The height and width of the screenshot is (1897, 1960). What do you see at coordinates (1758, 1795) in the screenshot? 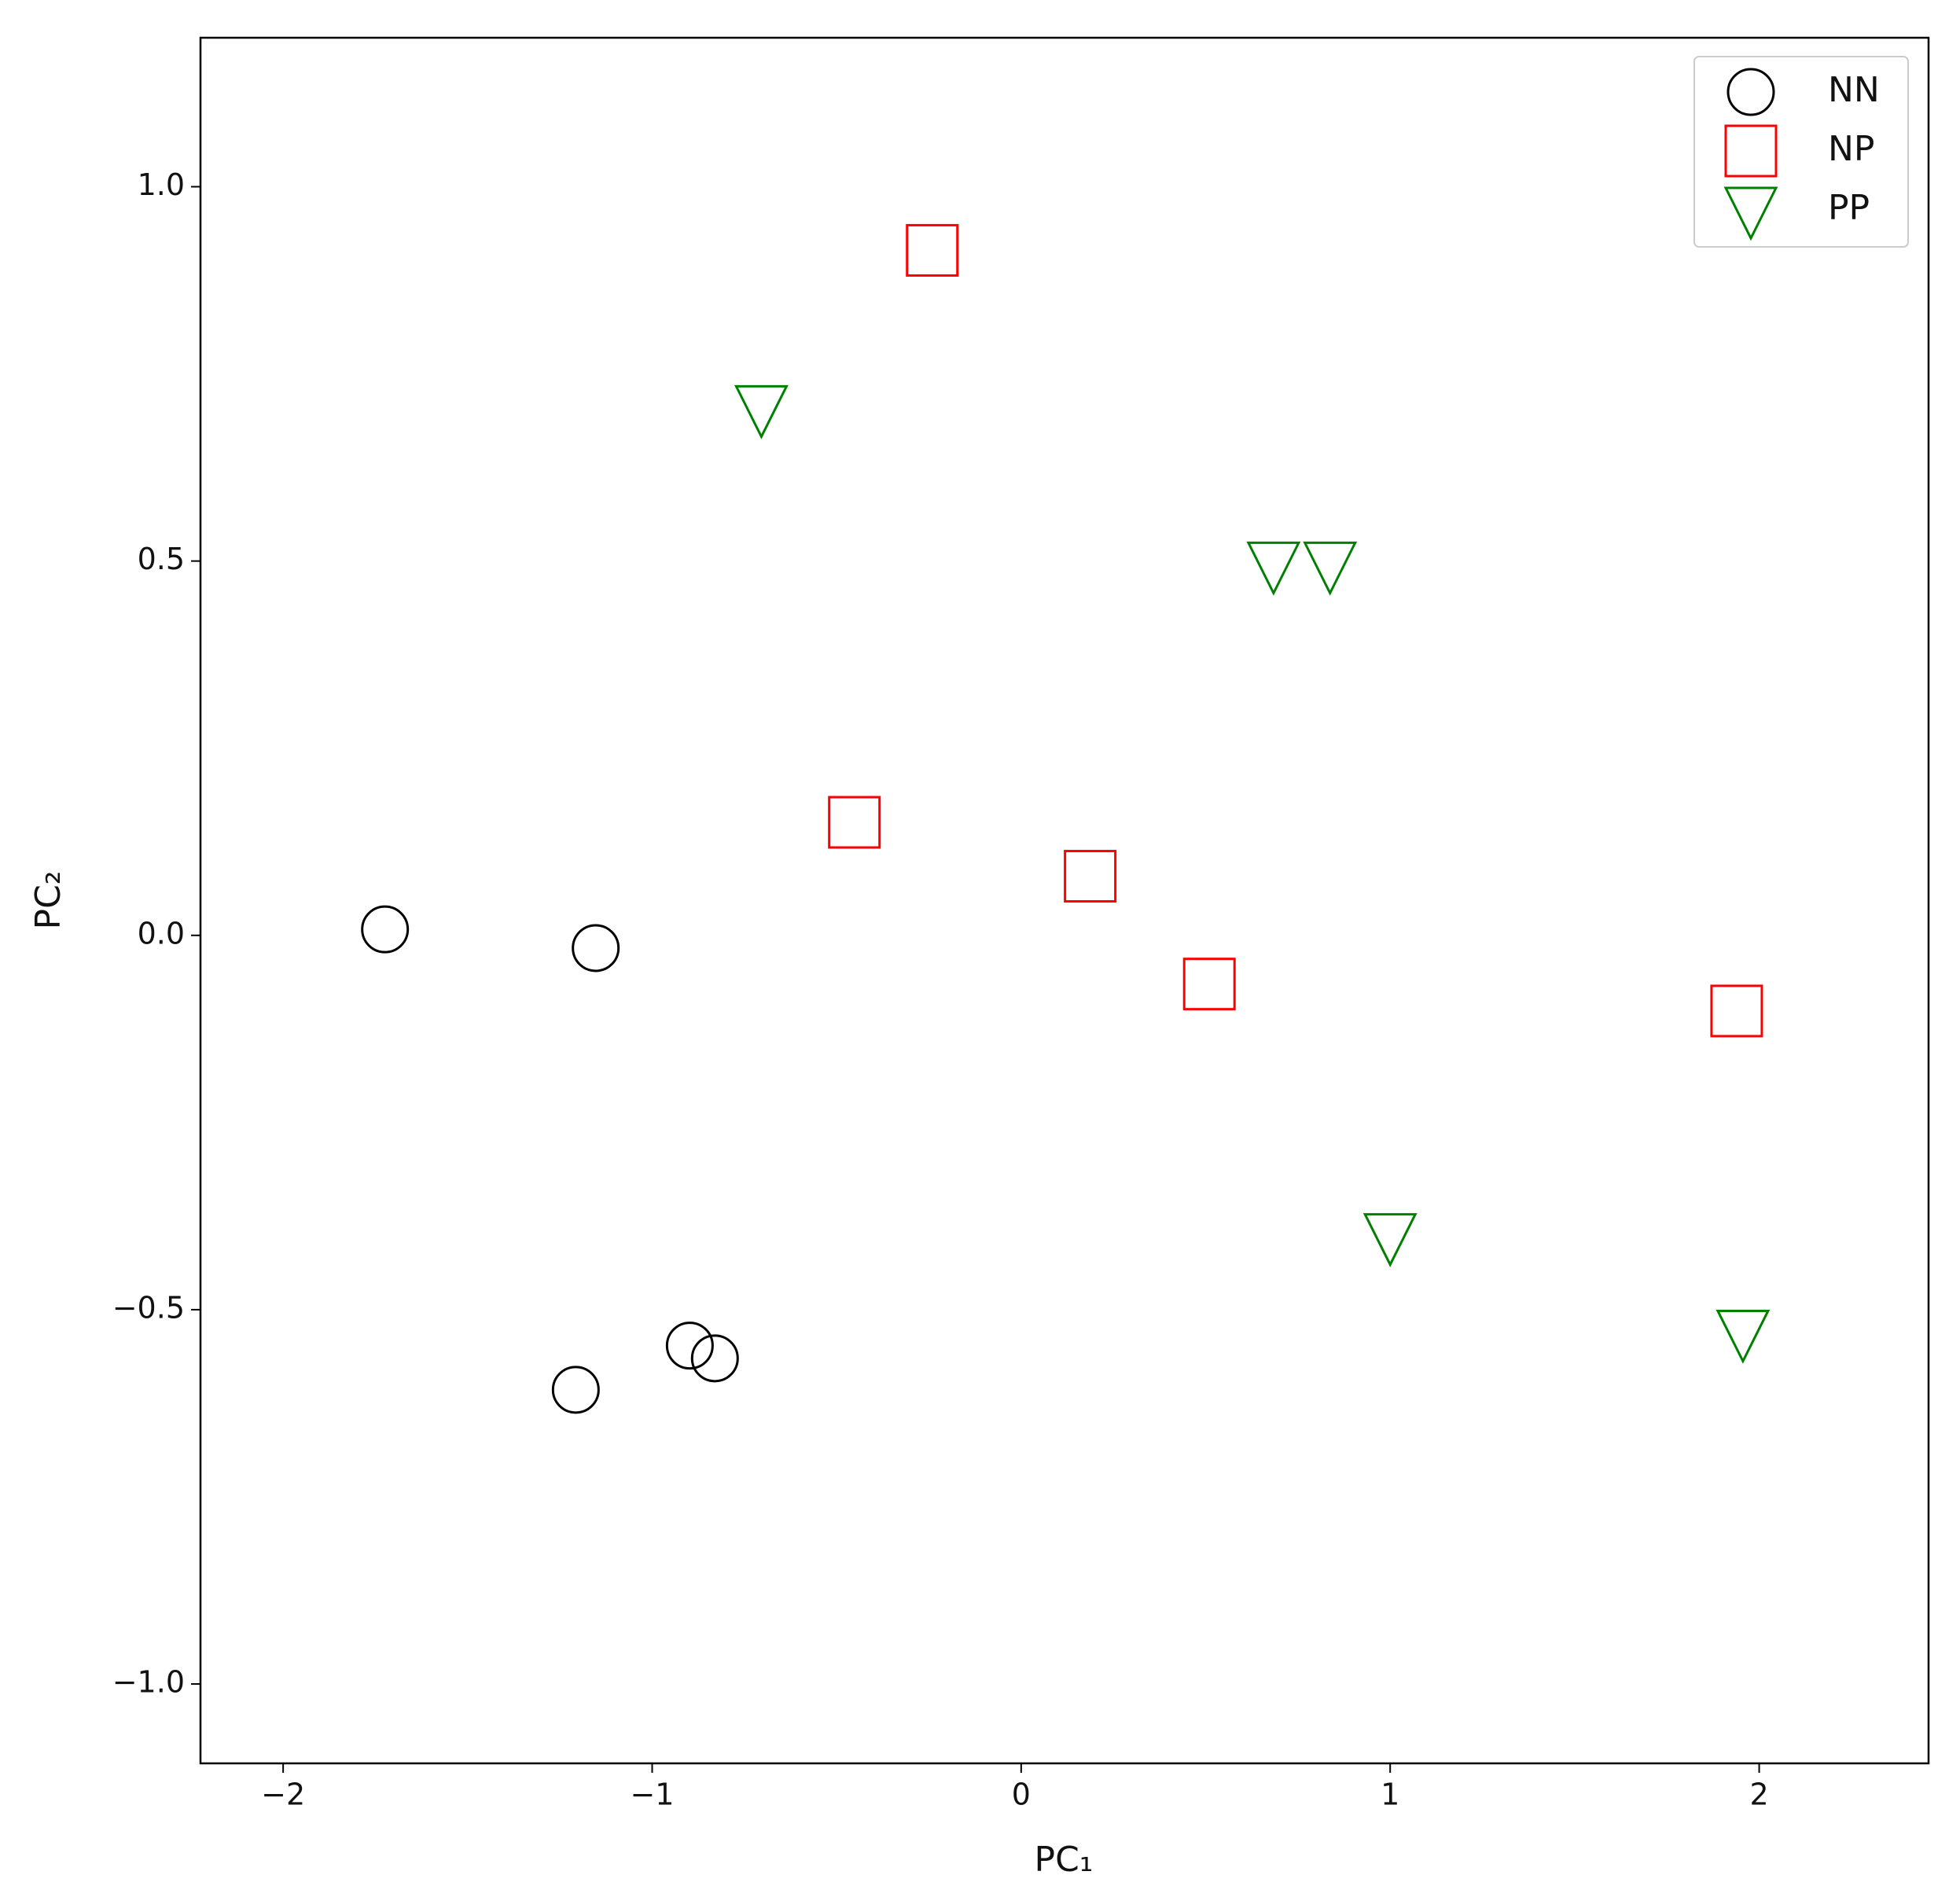
I see `x-tick-label: 2` at bounding box center [1758, 1795].